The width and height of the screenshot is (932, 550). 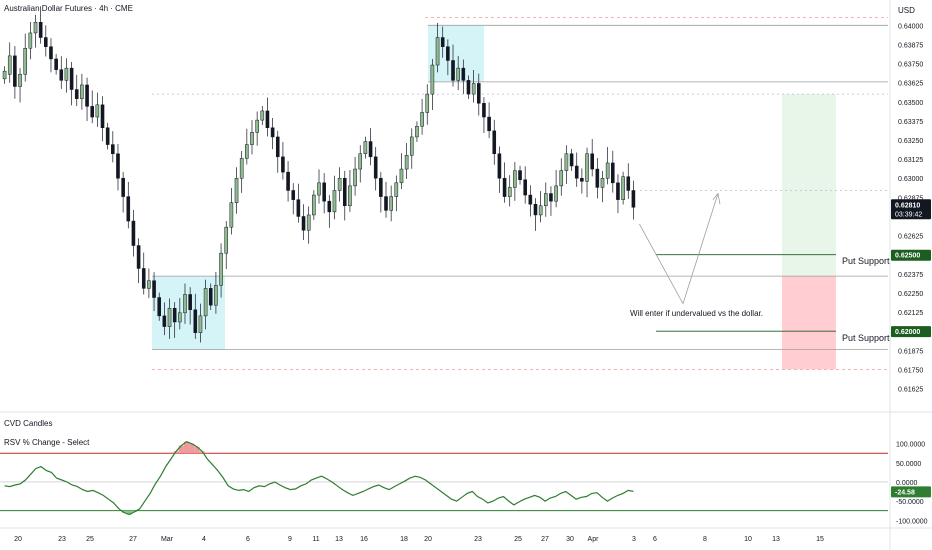 I want to click on time-tick-label: 6, so click(x=655, y=539).